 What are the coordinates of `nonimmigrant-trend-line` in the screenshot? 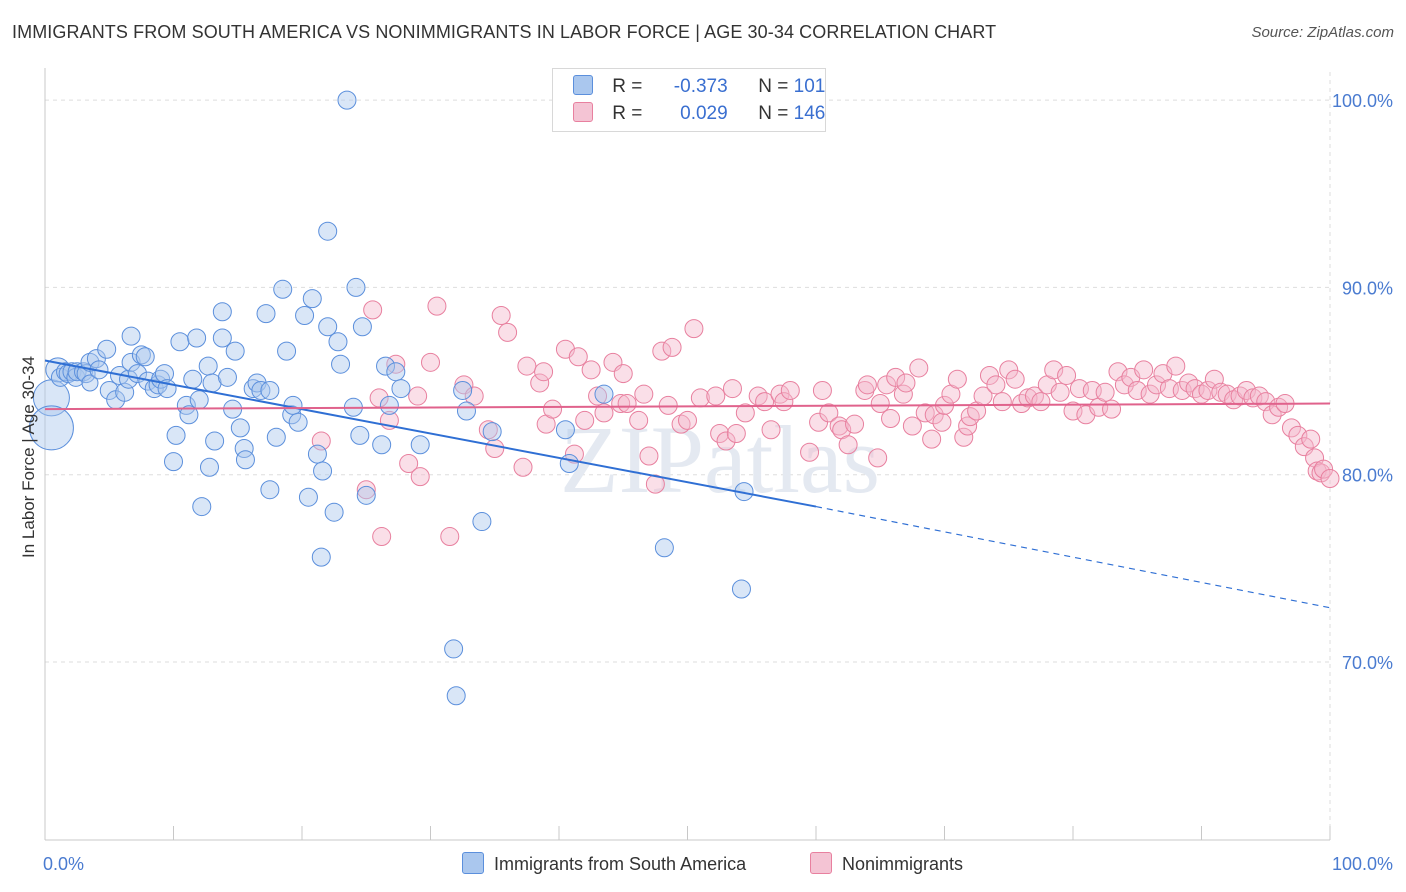 It's located at (687, 406).